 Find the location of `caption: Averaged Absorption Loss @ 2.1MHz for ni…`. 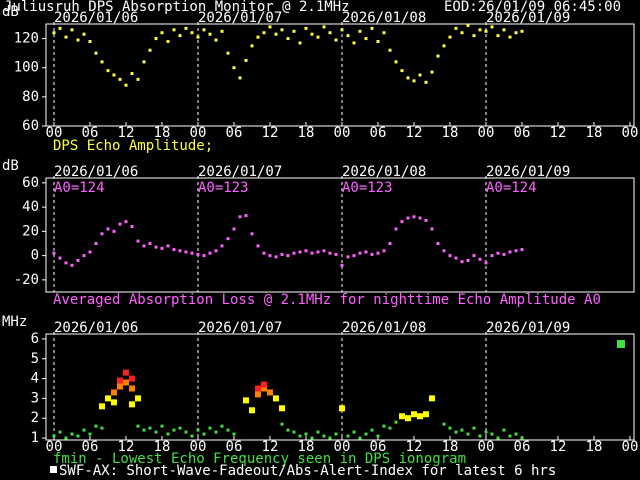

caption: Averaged Absorption Loss @ 2.1MHz for ni… is located at coordinates (327, 300).